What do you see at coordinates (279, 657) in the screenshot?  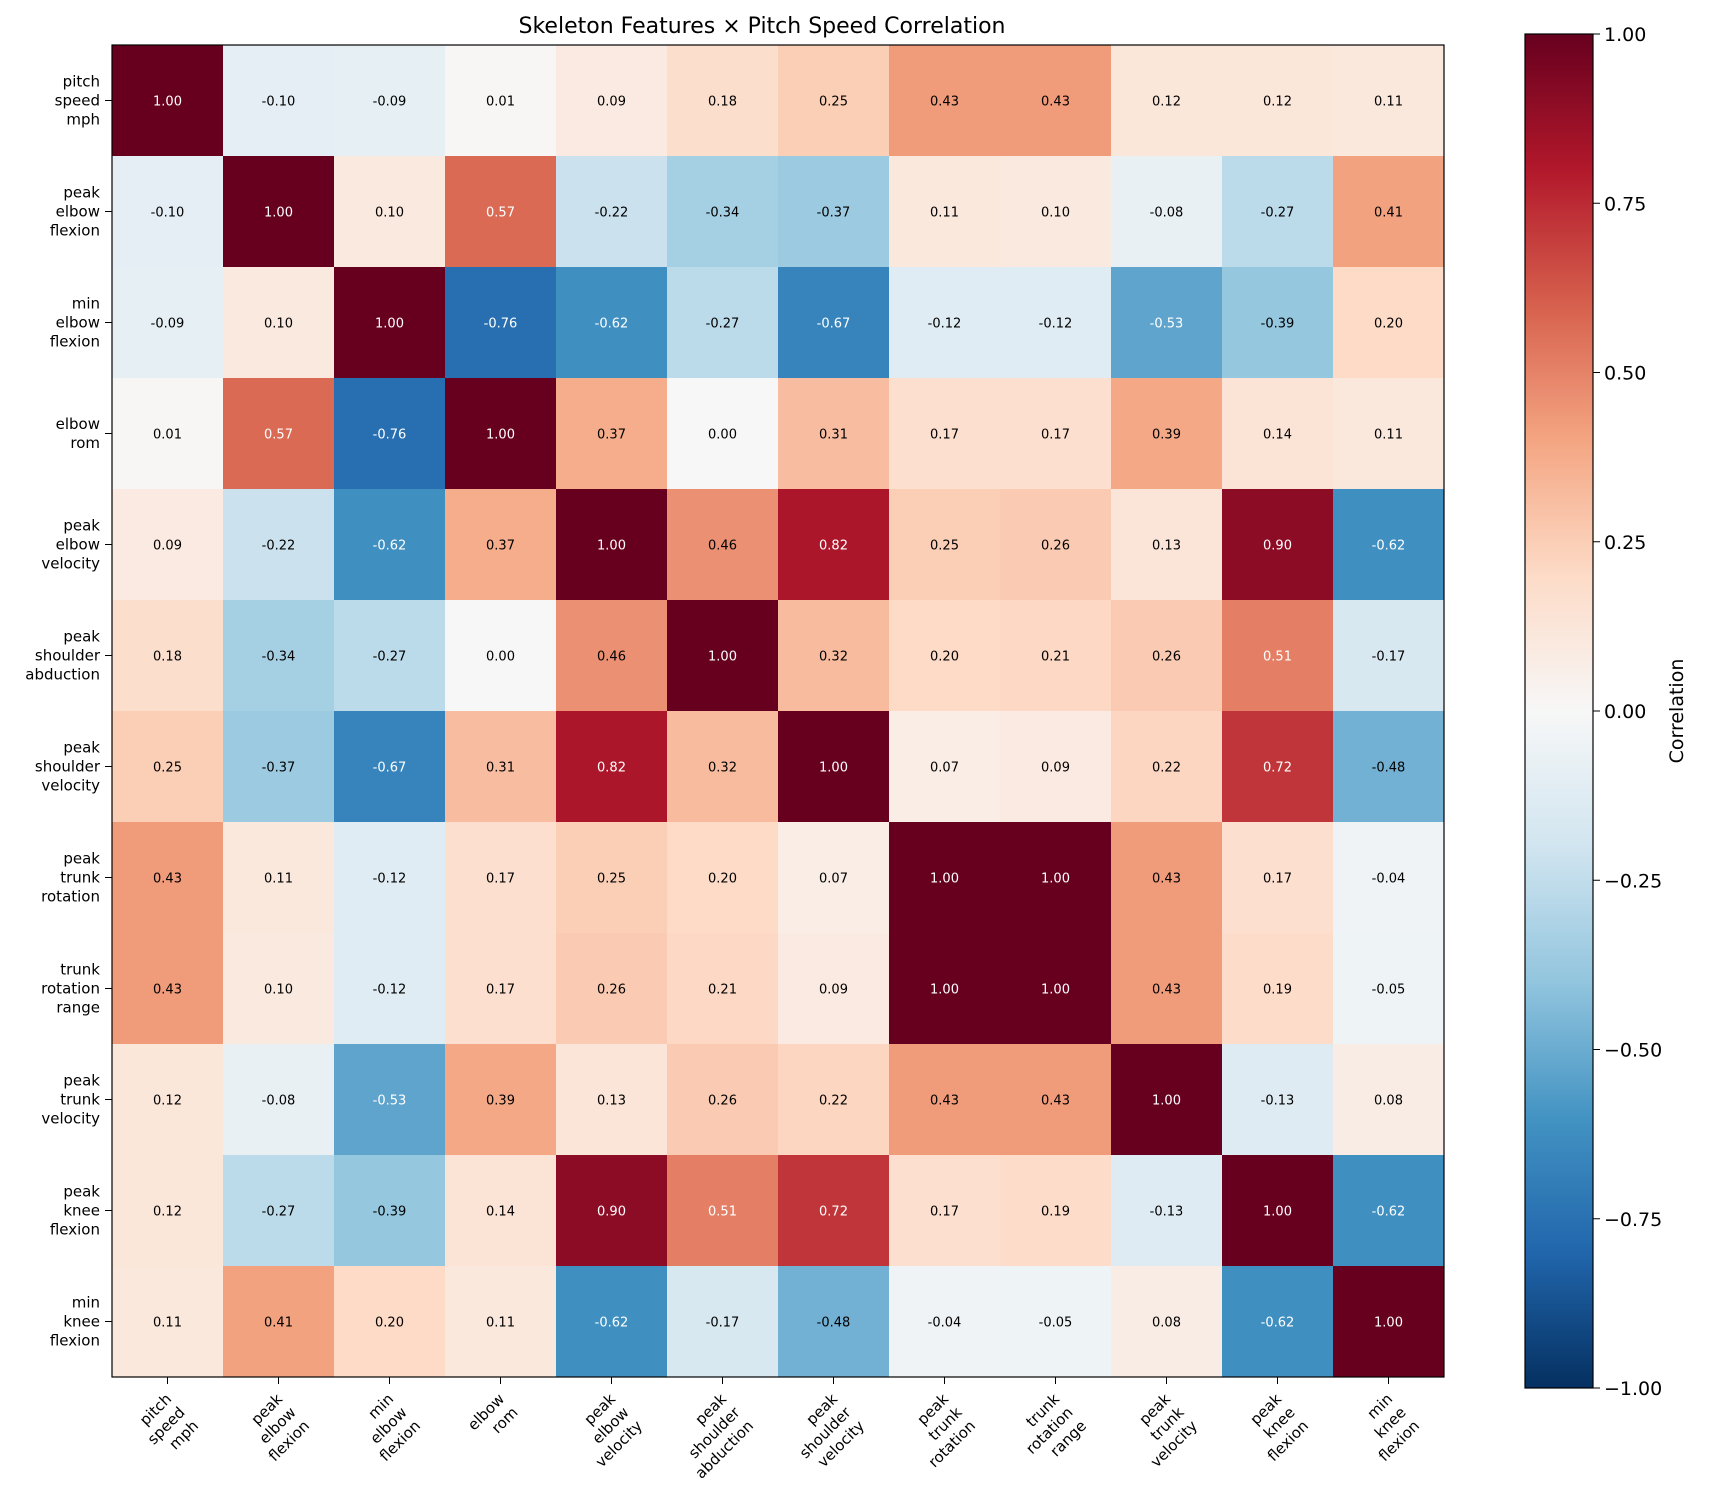 I see `cell-value-label: -0.34` at bounding box center [279, 657].